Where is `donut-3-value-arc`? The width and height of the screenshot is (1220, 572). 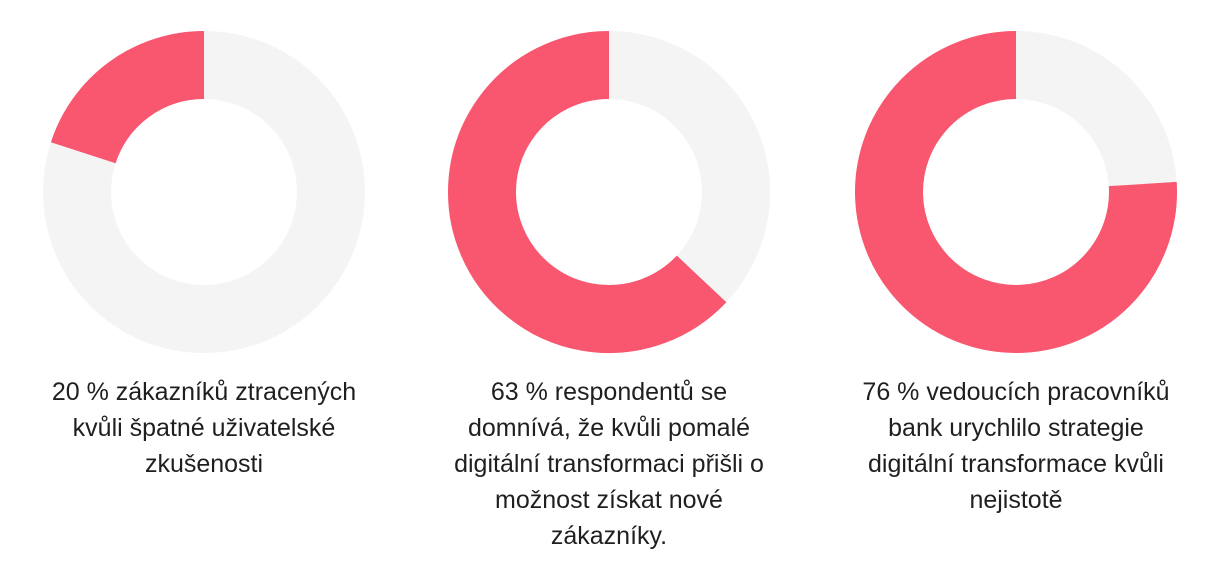
donut-3-value-arc is located at coordinates (1016, 192).